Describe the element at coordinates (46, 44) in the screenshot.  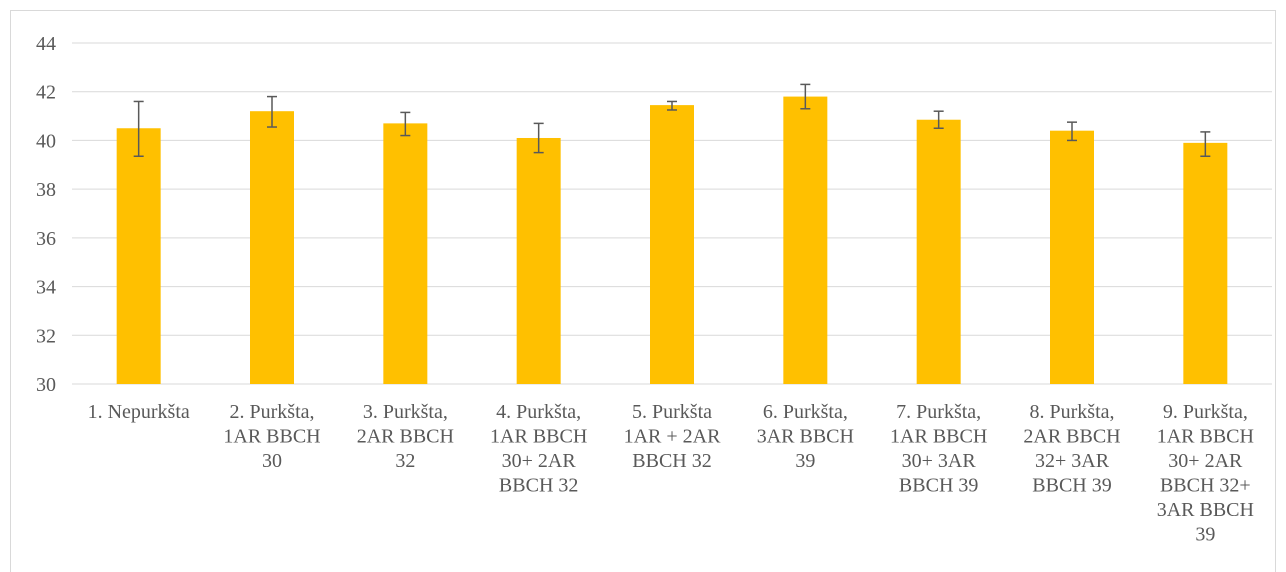
I see `y-tick-label: 44` at that location.